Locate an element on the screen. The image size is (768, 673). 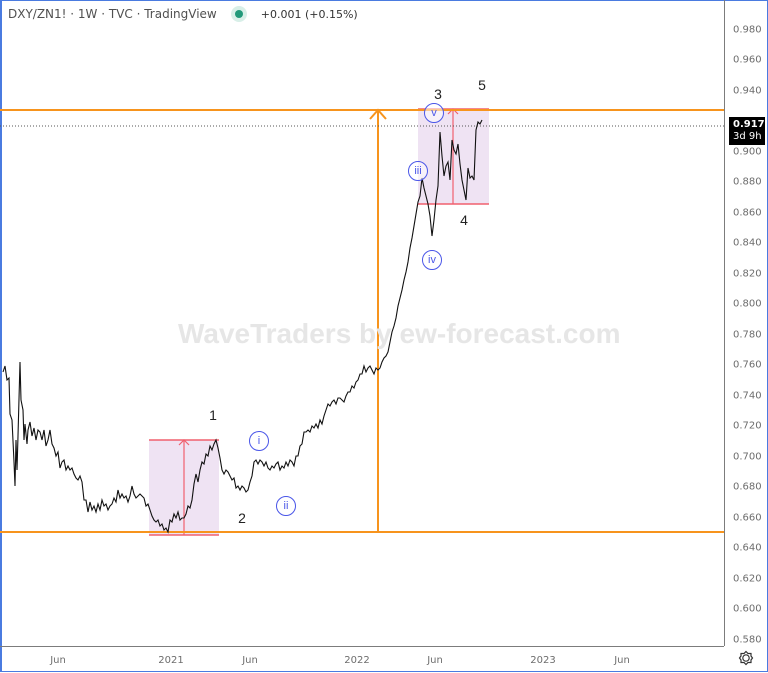
price-tick: 0.600 is located at coordinates (747, 609).